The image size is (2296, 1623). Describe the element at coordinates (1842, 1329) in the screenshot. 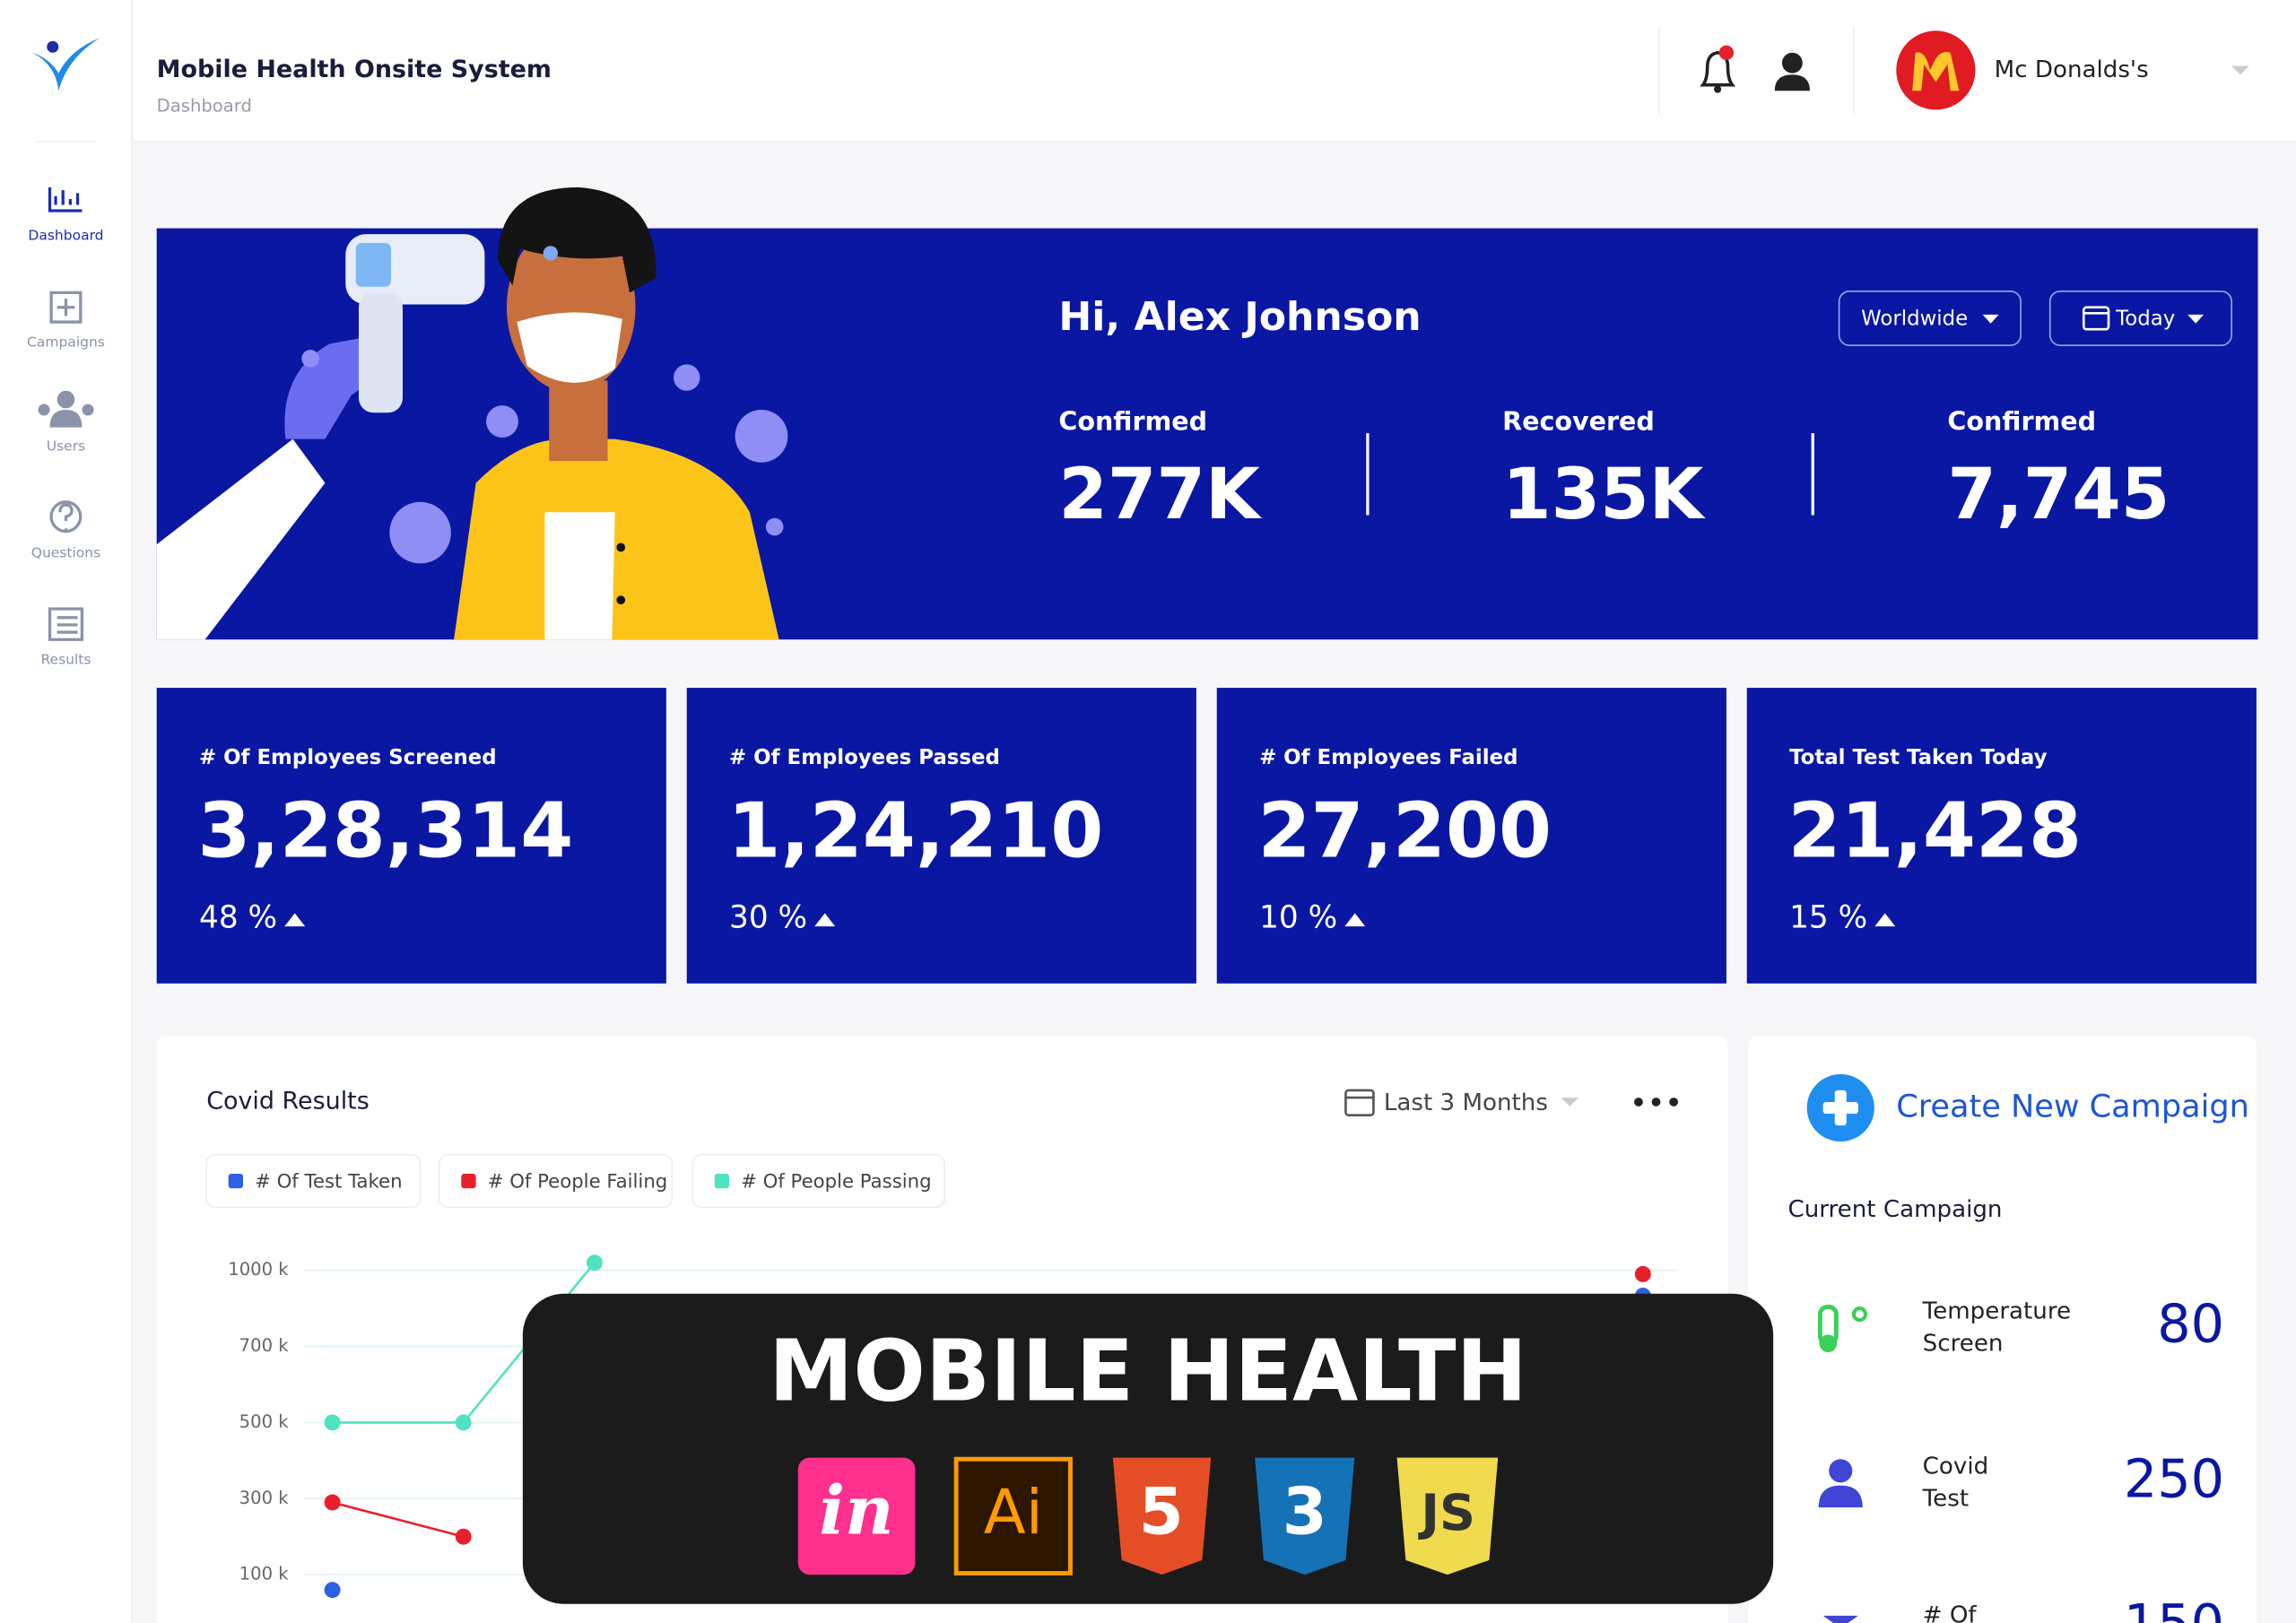

I see `thermometer-icon` at that location.